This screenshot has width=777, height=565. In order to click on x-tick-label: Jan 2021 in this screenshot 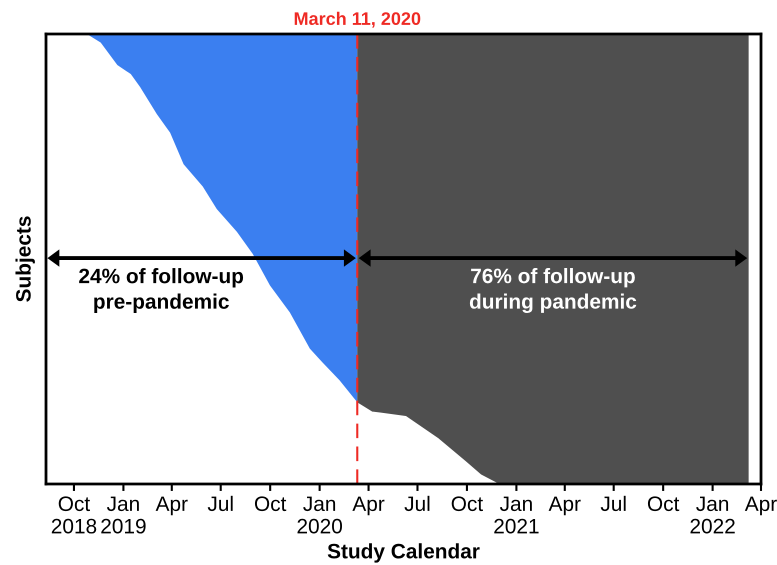, I will do `click(516, 515)`.